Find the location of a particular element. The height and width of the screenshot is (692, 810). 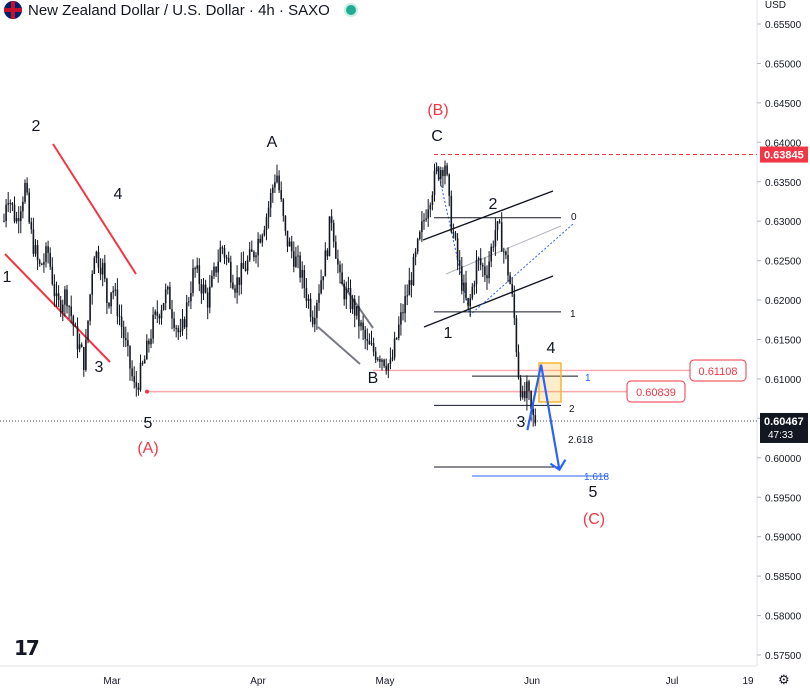

fib-label-2: 1 is located at coordinates (588, 378).